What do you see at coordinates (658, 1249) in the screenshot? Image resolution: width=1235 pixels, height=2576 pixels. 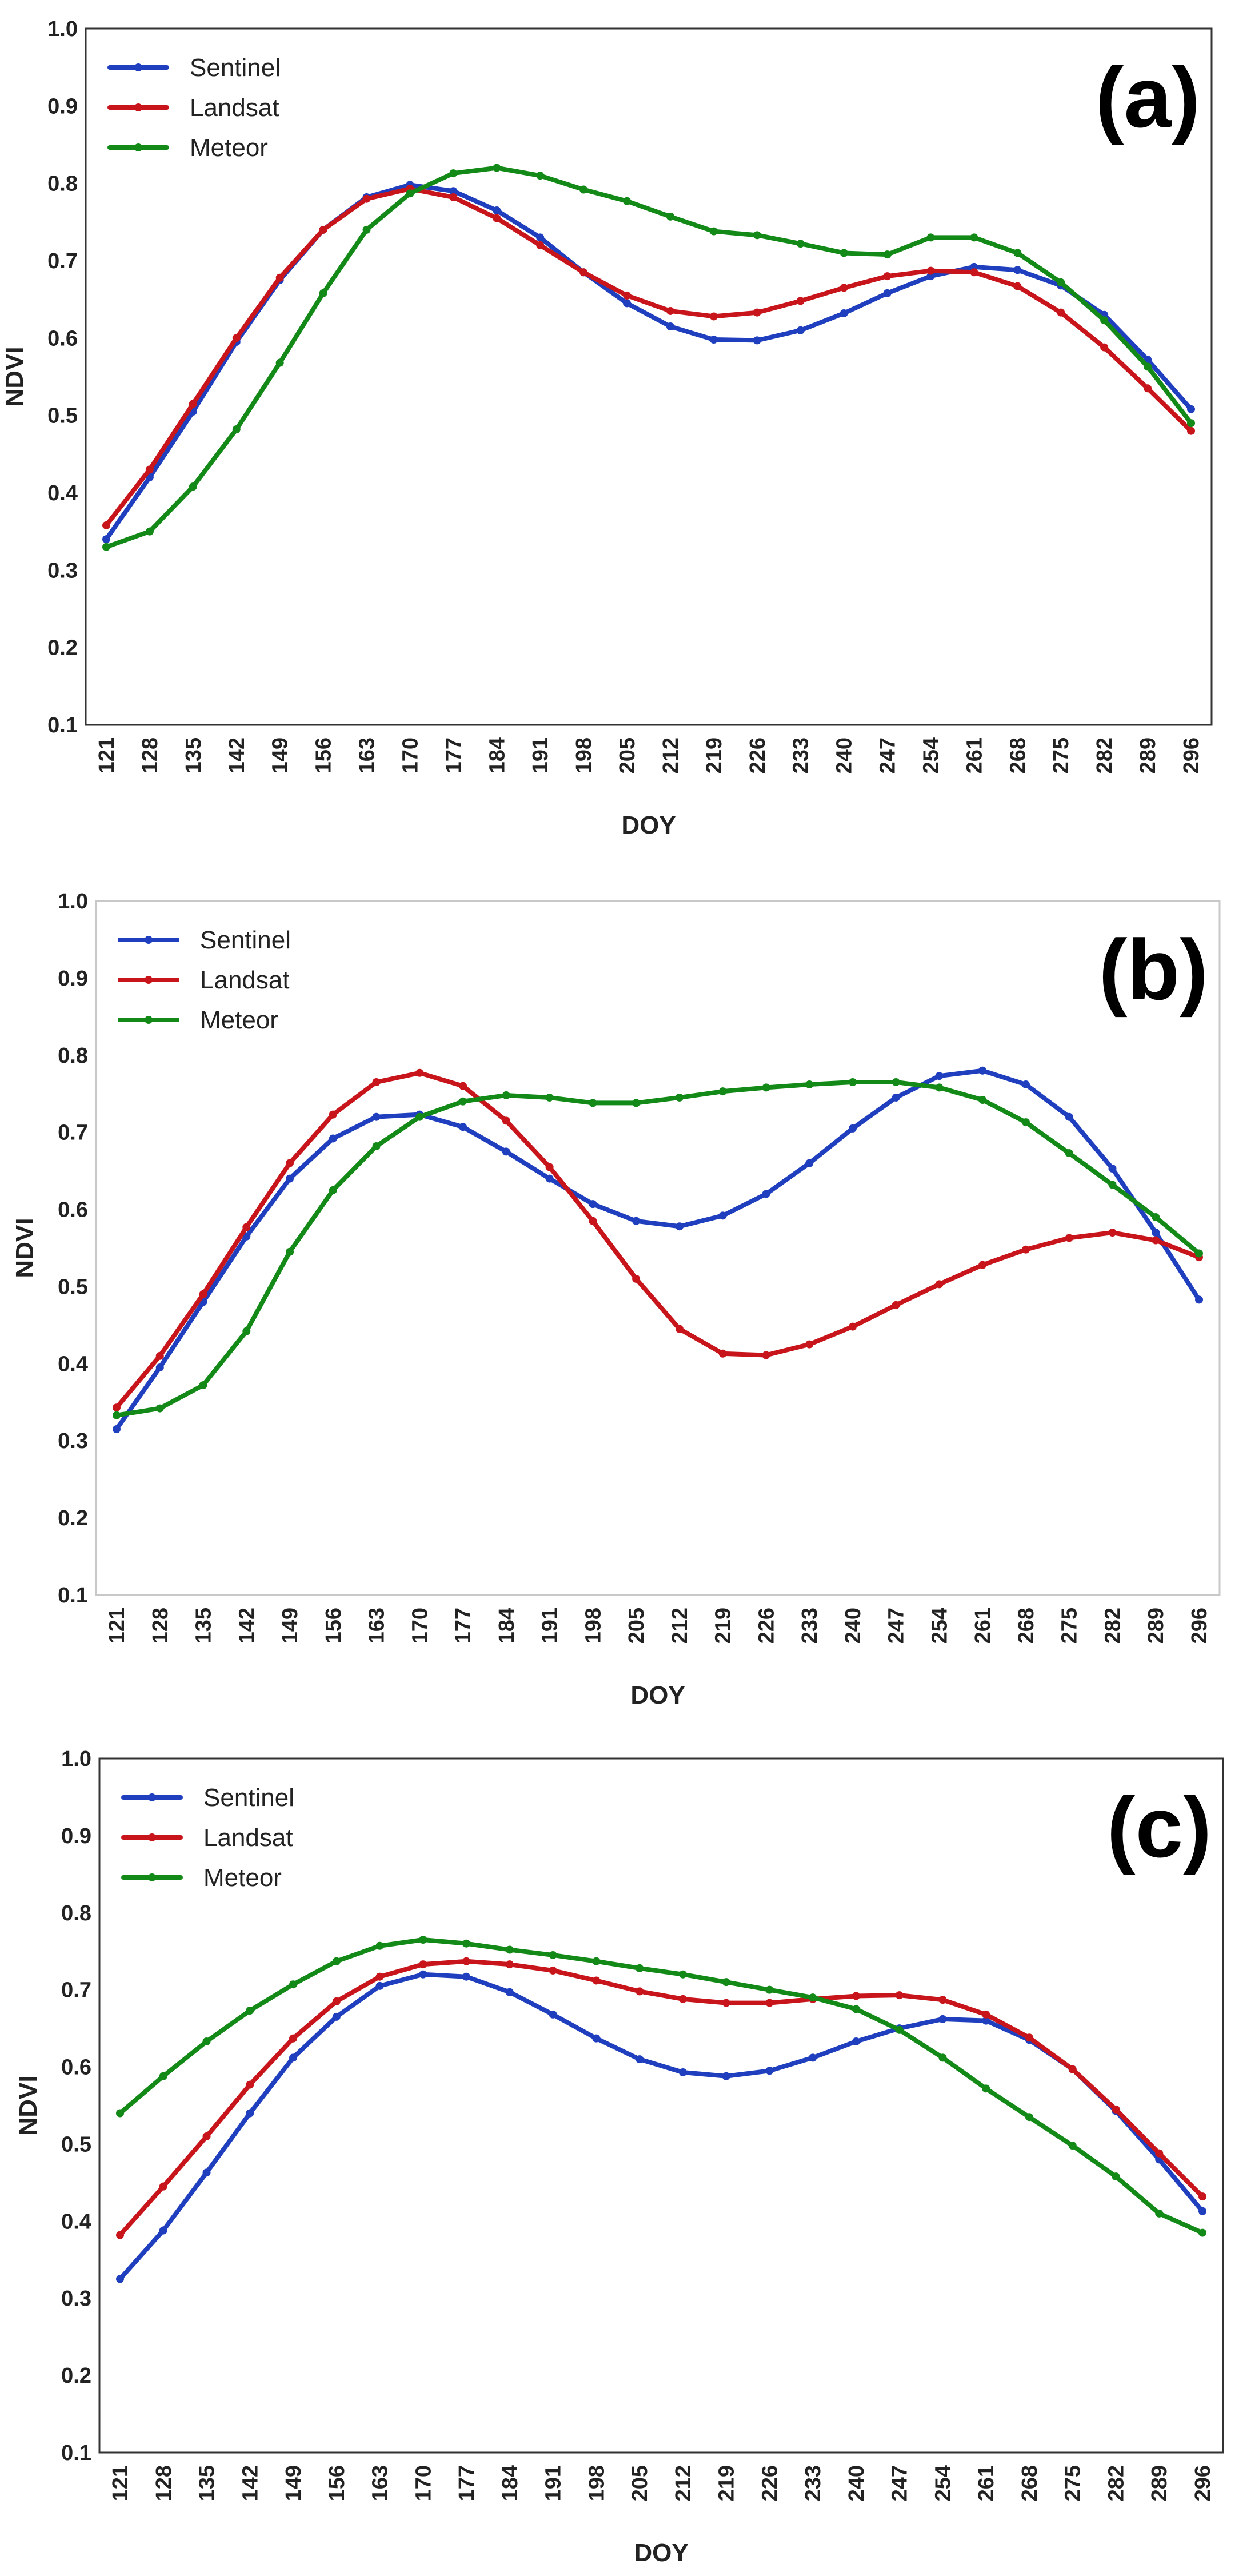 I see `series-sentinel` at bounding box center [658, 1249].